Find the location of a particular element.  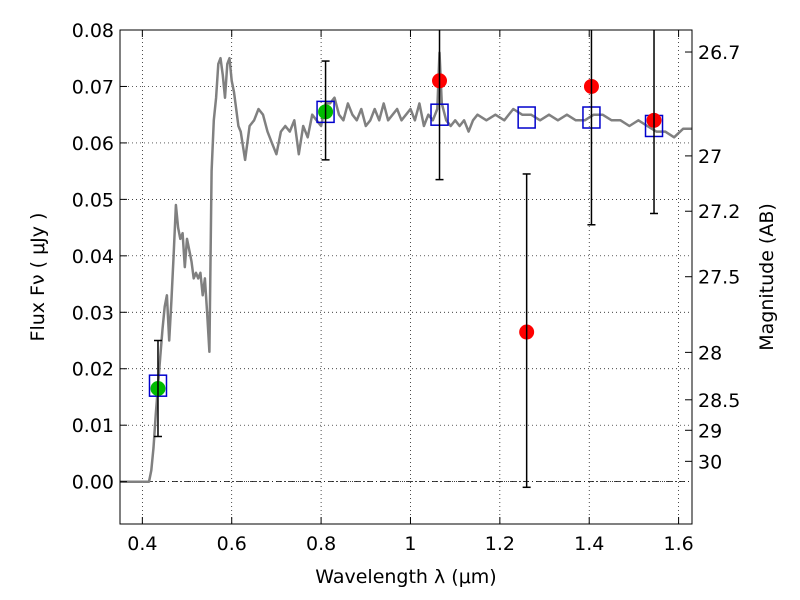

x-tick-labels: 0.4 0.6 0.8 1 1.2 1.4 1.6 is located at coordinates (410, 544).